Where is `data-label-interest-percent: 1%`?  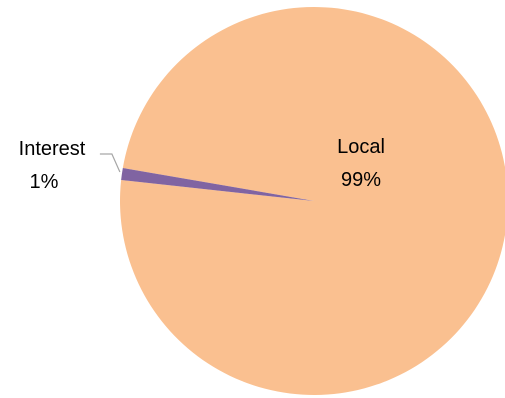
data-label-interest-percent: 1% is located at coordinates (44, 182).